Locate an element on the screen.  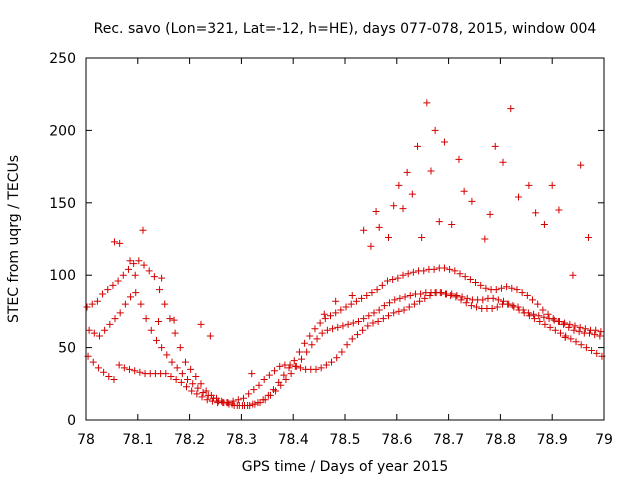
x-tick-label: 79 is located at coordinates (604, 440).